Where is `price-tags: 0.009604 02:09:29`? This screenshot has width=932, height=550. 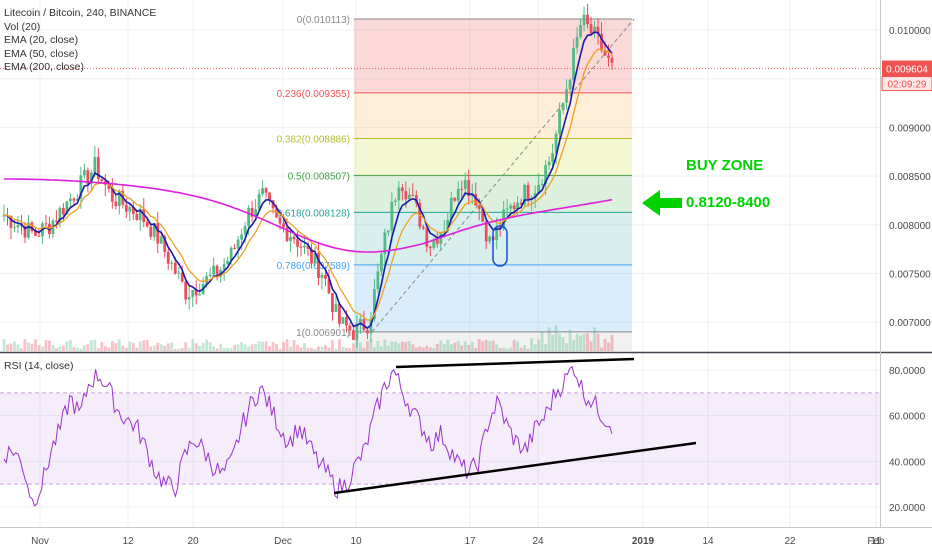 price-tags: 0.009604 02:09:29 is located at coordinates (906, 76).